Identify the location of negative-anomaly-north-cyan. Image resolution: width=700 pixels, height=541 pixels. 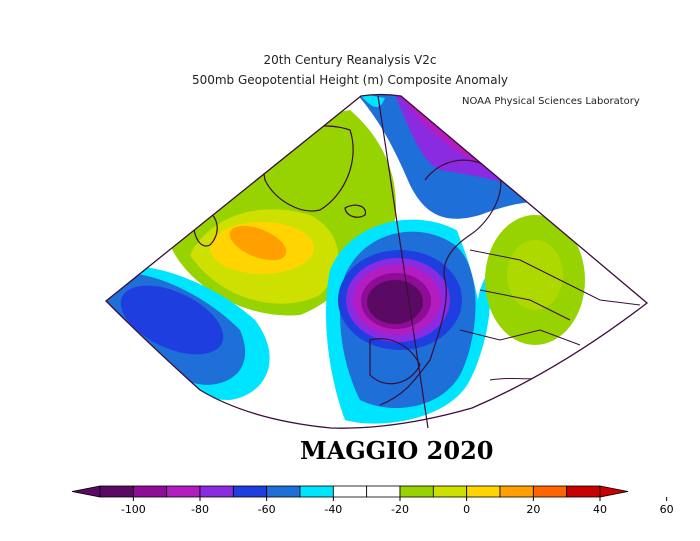
(371, 101).